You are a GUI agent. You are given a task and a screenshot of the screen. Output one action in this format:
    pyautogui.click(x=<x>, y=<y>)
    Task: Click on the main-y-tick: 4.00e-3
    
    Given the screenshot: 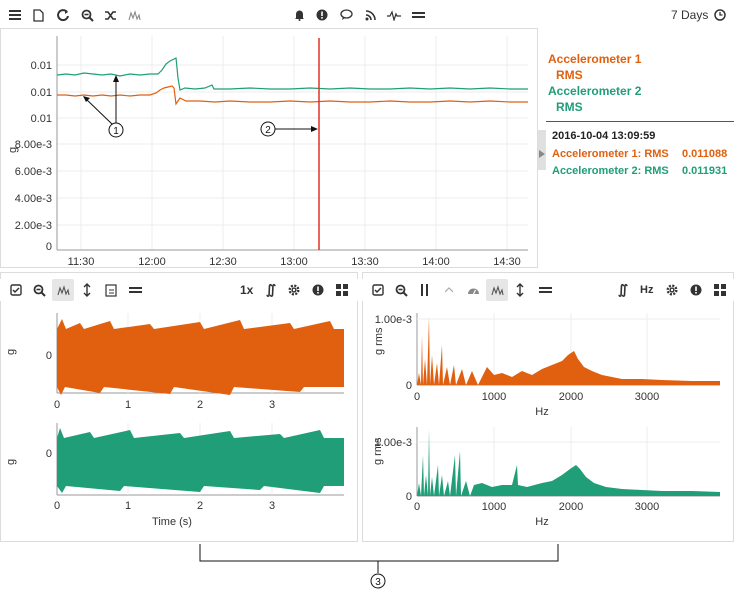 What is the action you would take?
    pyautogui.click(x=33, y=199)
    